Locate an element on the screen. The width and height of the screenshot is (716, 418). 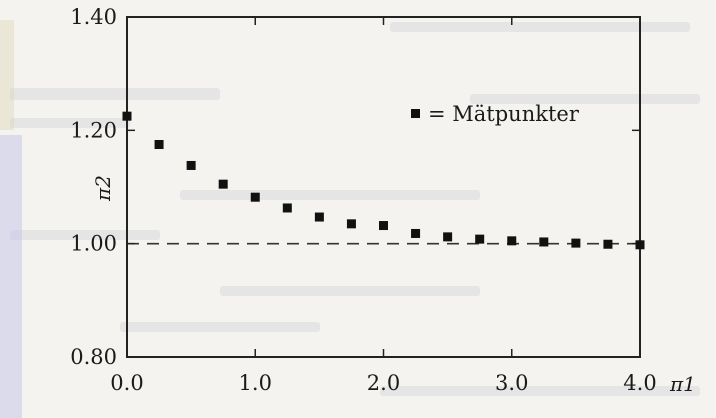
y-axis-label: π2 is located at coordinates (103, 188).